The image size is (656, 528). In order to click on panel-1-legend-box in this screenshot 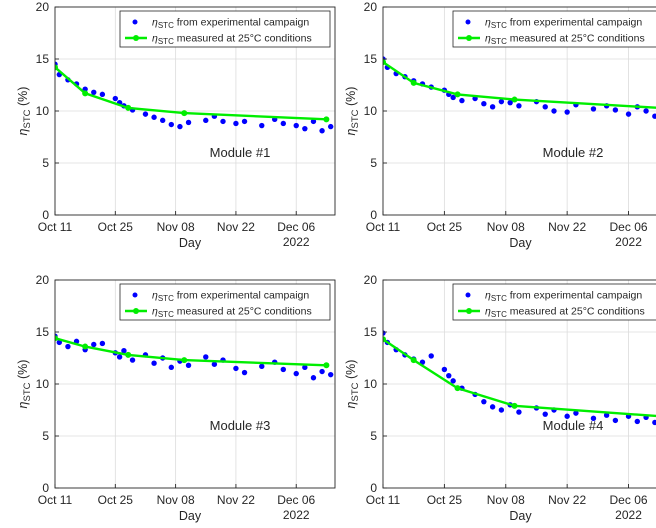, I will do `click(225, 29)`.